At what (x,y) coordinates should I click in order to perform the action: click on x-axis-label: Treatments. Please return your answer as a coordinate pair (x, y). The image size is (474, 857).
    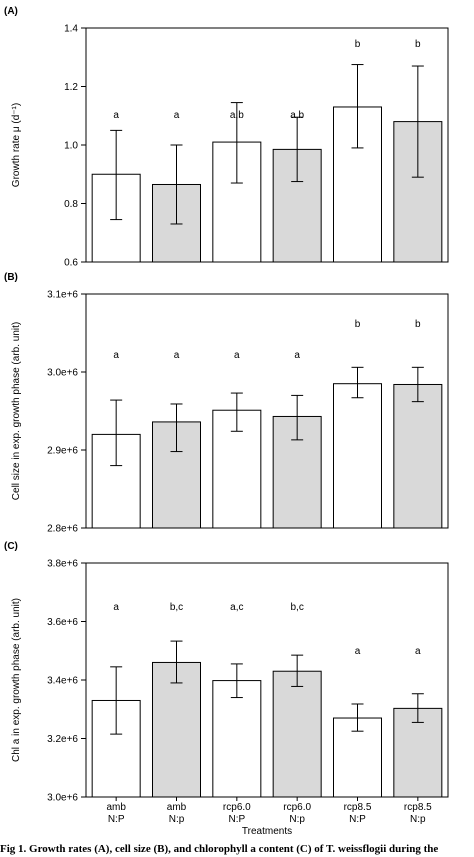
    Looking at the image, I should click on (267, 831).